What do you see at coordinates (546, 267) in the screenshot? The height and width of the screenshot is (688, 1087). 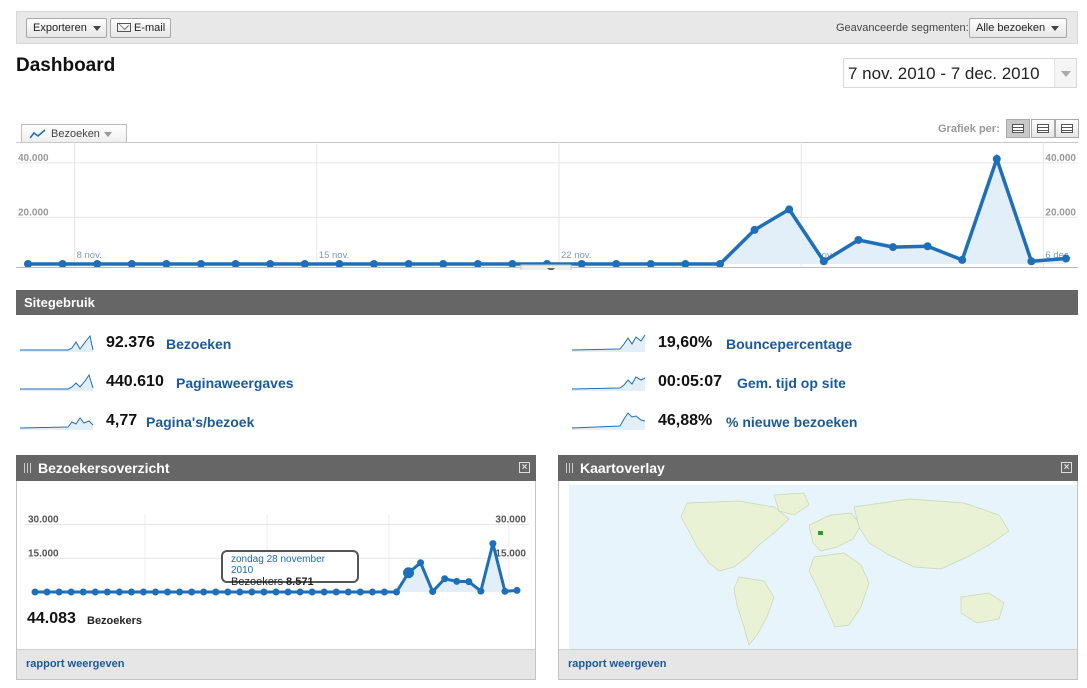 I see `collapse-handle` at bounding box center [546, 267].